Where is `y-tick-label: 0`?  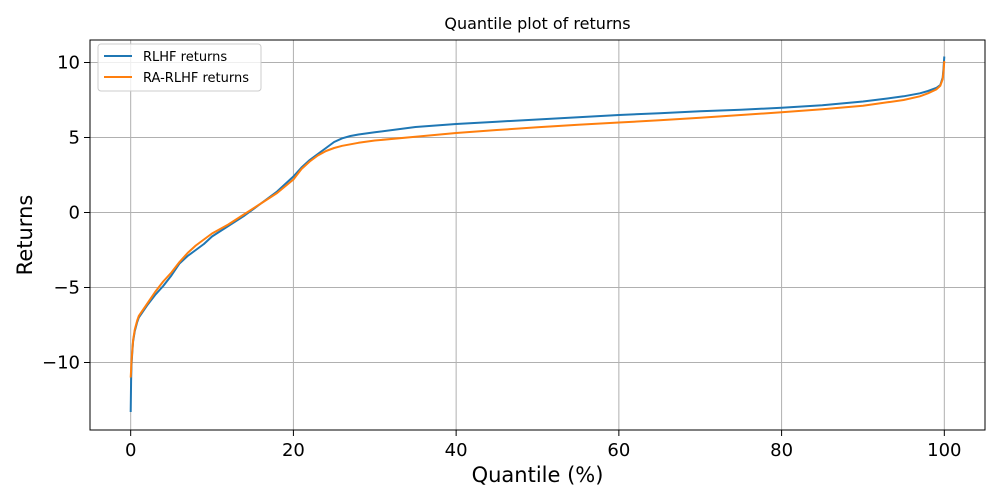 y-tick-label: 0 is located at coordinates (74, 213).